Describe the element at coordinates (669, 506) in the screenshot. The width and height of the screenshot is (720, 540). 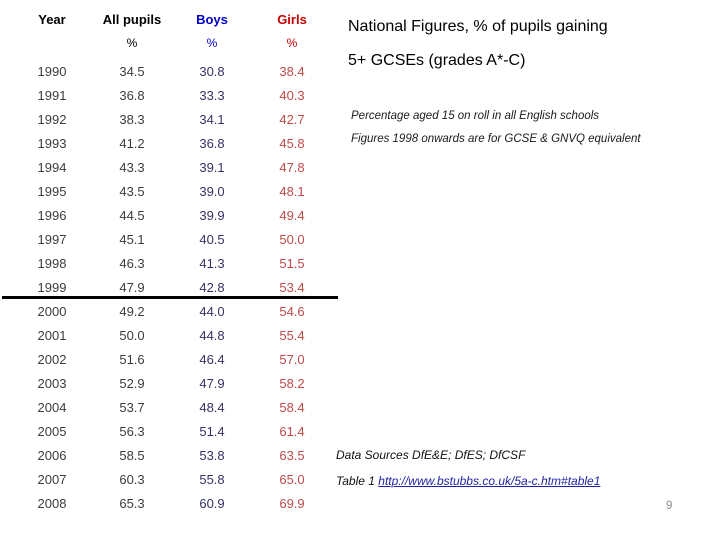
I see `page-number: 9` at that location.